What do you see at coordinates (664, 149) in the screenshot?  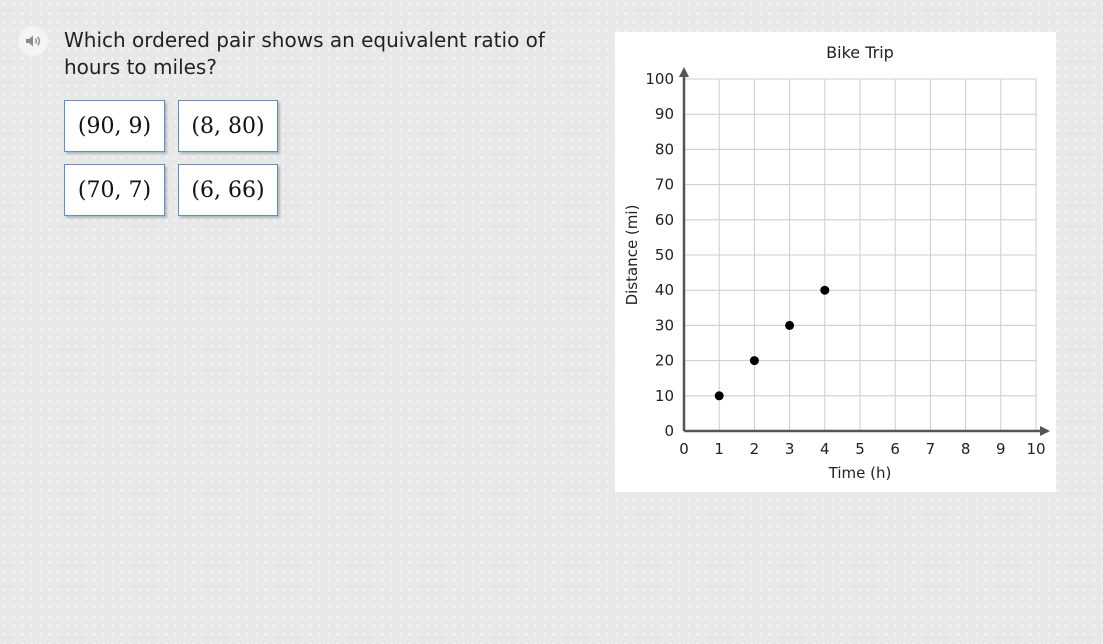 I see `y-tick-label: 80` at bounding box center [664, 149].